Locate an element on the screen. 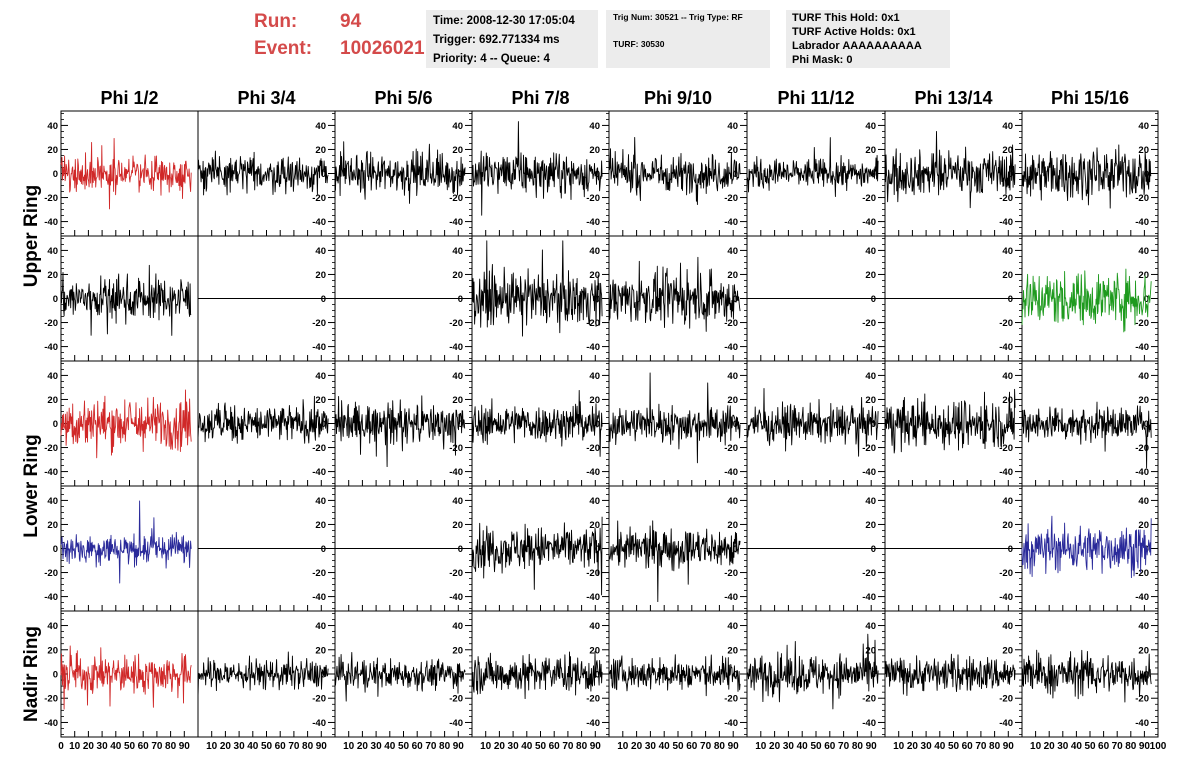  column-header: Phi 15/16 is located at coordinates (1090, 98).